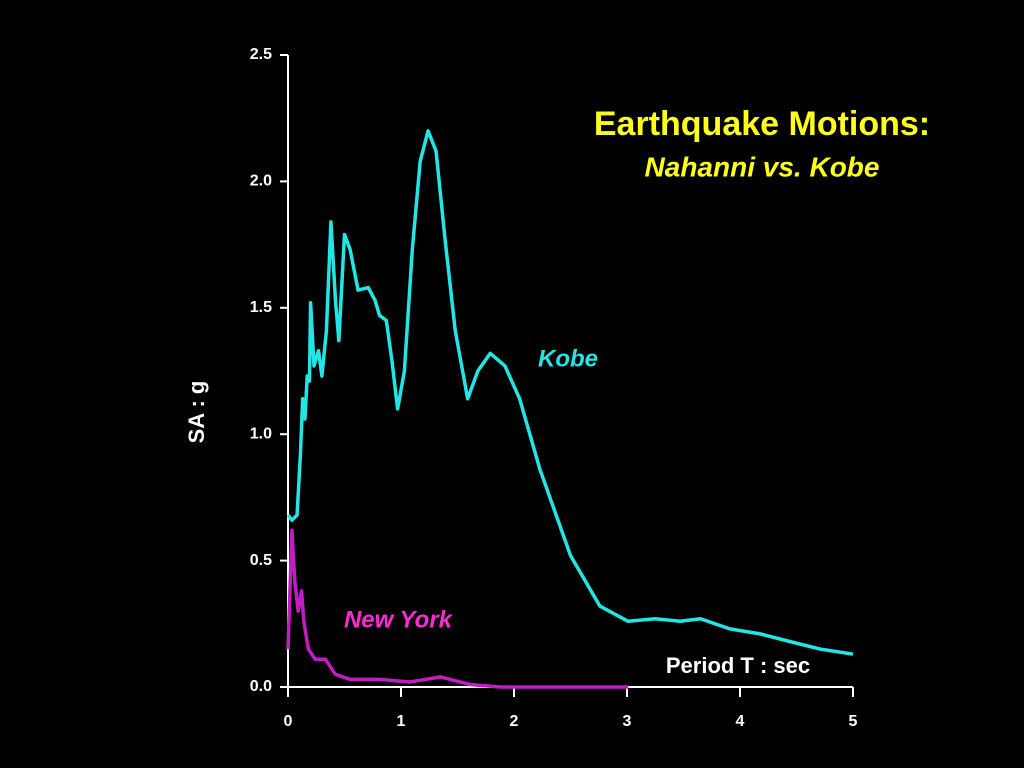  What do you see at coordinates (261, 433) in the screenshot?
I see `y-tick-label: 1.0` at bounding box center [261, 433].